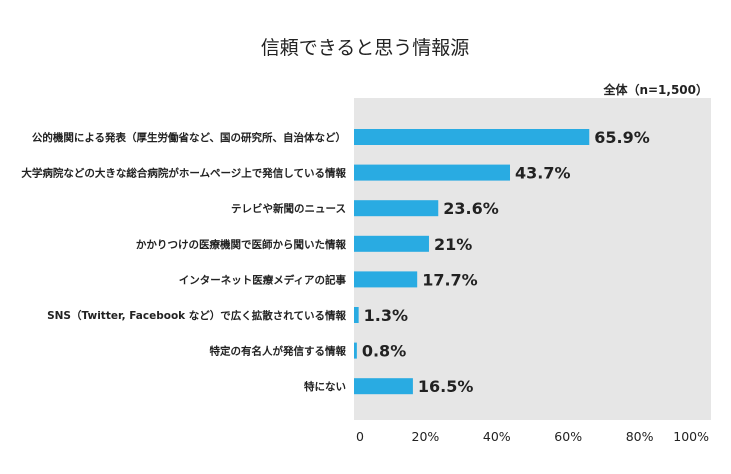 Image resolution: width=731 pixels, height=474 pixels. I want to click on sample-size-note: 全体（n=1,500）, so click(655, 89).